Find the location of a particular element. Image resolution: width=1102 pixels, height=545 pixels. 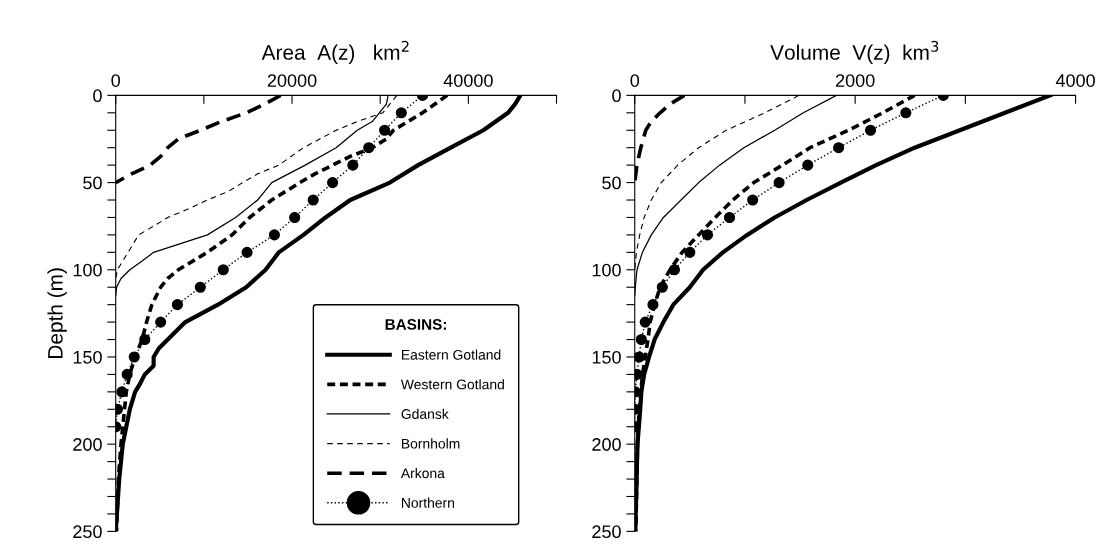

legend-label: Gdansk is located at coordinates (425, 413).